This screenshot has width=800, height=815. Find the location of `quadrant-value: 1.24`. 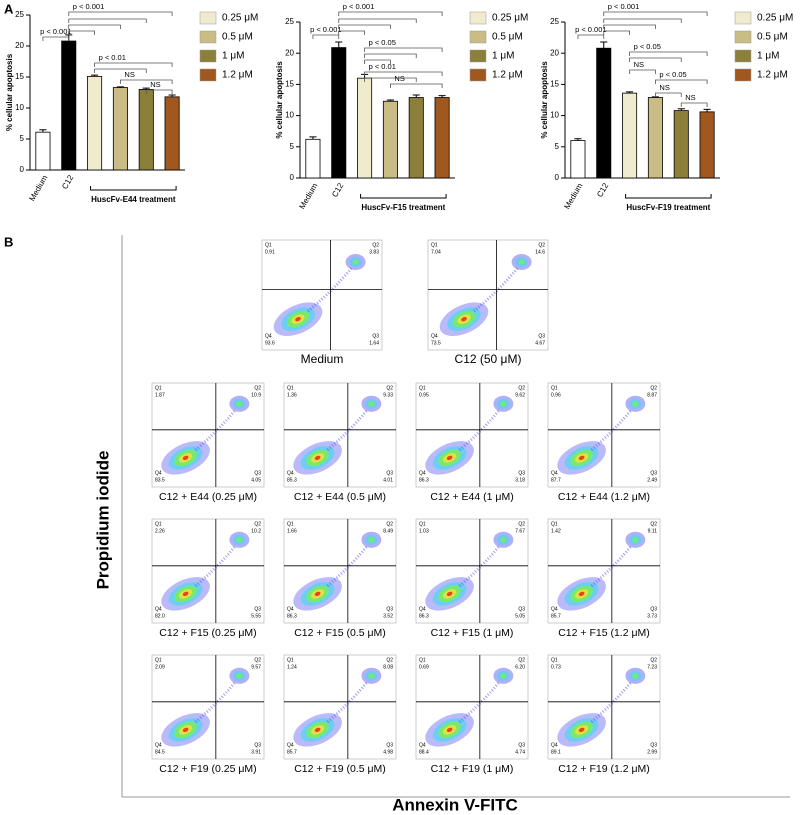

quadrant-value: 1.24 is located at coordinates (292, 667).